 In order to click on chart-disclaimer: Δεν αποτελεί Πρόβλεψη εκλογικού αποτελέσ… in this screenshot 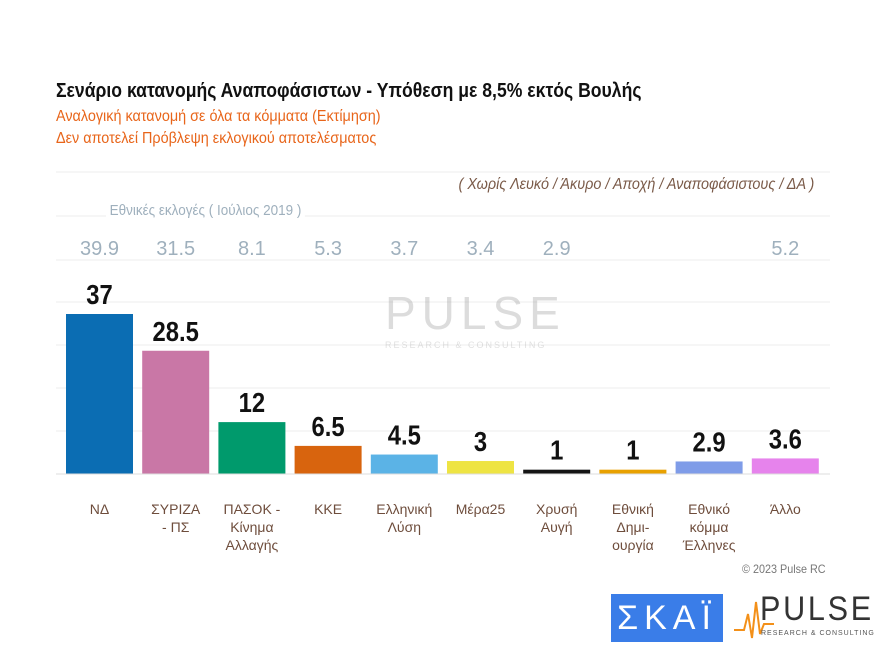, I will do `click(216, 138)`.